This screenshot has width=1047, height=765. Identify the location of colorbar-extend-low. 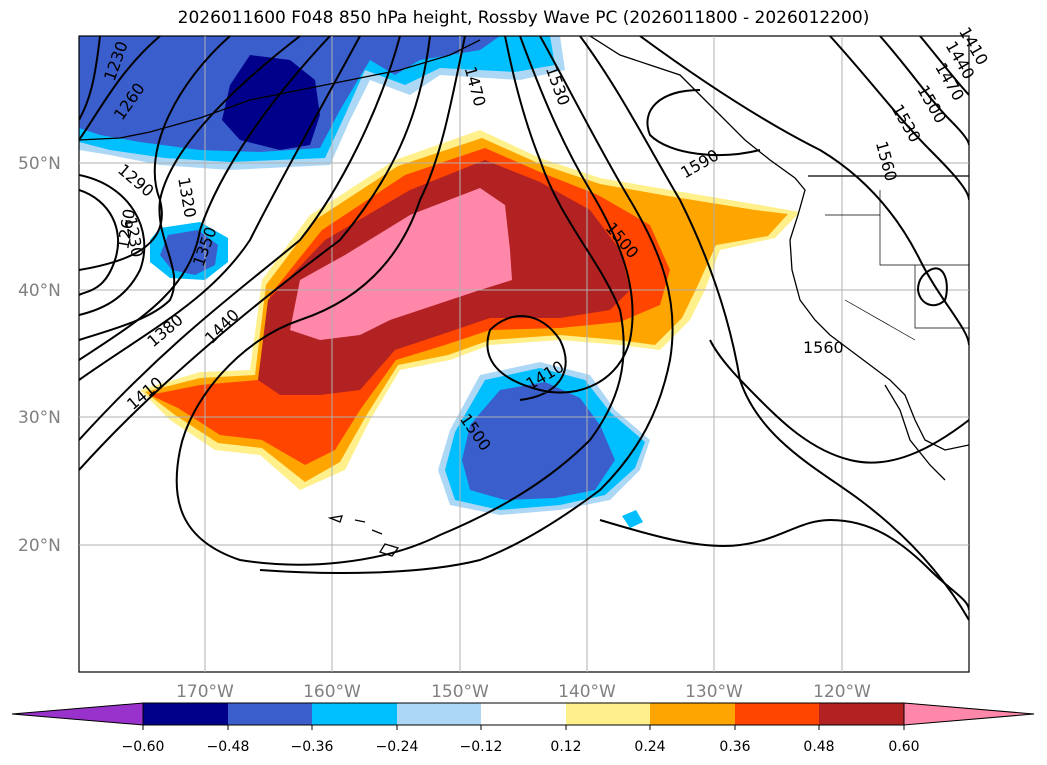
(77, 714).